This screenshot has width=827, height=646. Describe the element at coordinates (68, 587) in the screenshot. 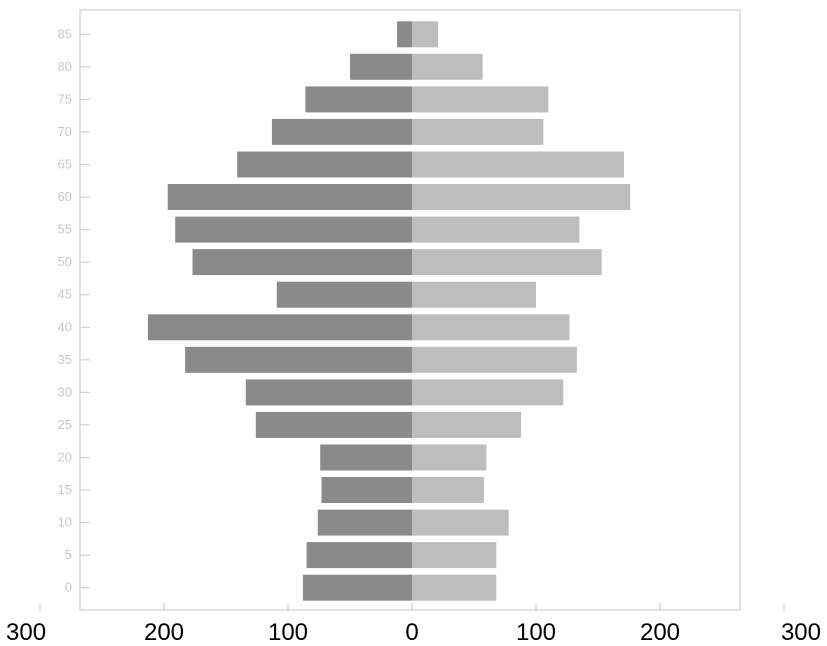

I see `y-tick-label-0: 0` at that location.